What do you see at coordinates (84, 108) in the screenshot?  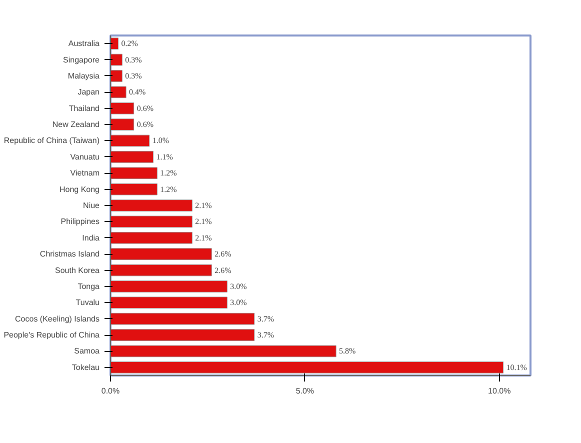 I see `y-tick-label: Thailand` at bounding box center [84, 108].